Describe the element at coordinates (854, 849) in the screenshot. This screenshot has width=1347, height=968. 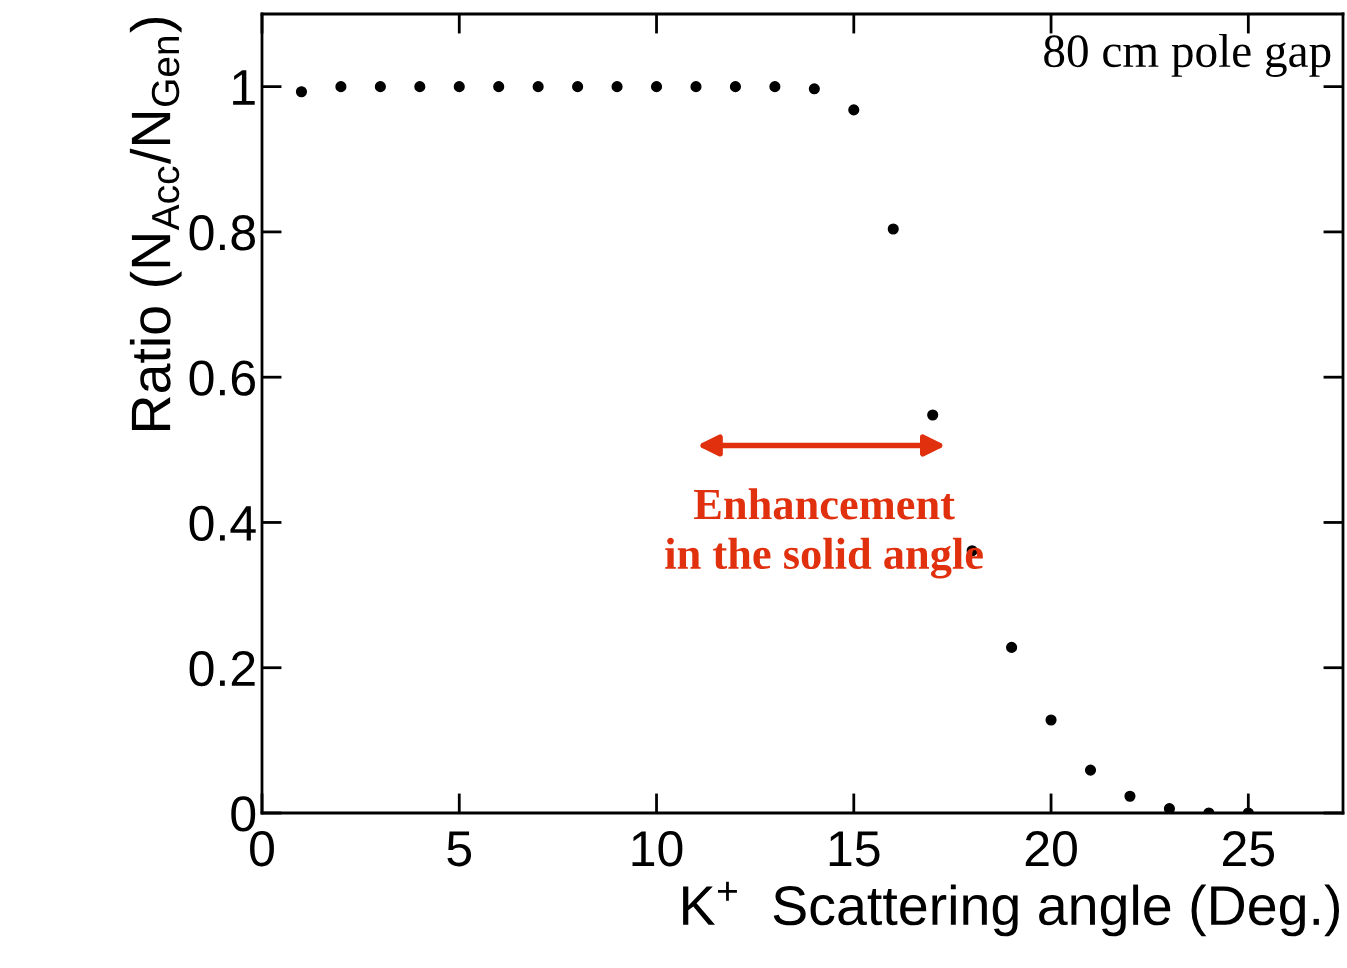
I see `x-tick-label: 15` at that location.